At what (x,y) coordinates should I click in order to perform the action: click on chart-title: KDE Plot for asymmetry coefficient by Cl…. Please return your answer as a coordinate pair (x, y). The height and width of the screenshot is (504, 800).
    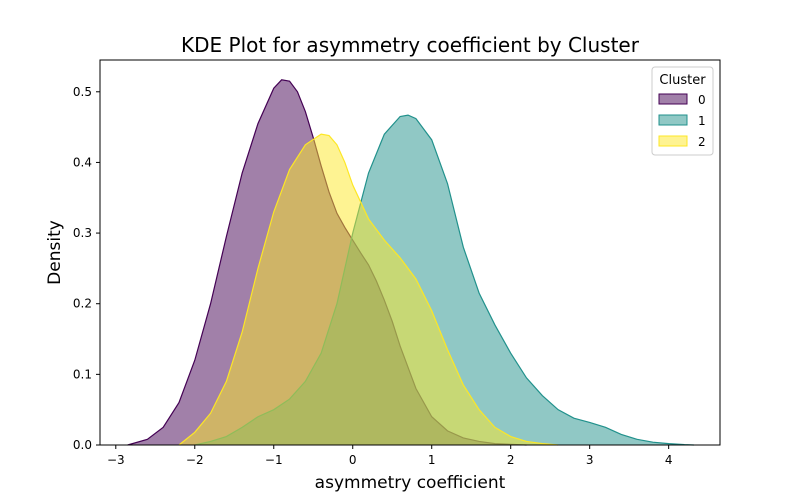
    Looking at the image, I should click on (410, 45).